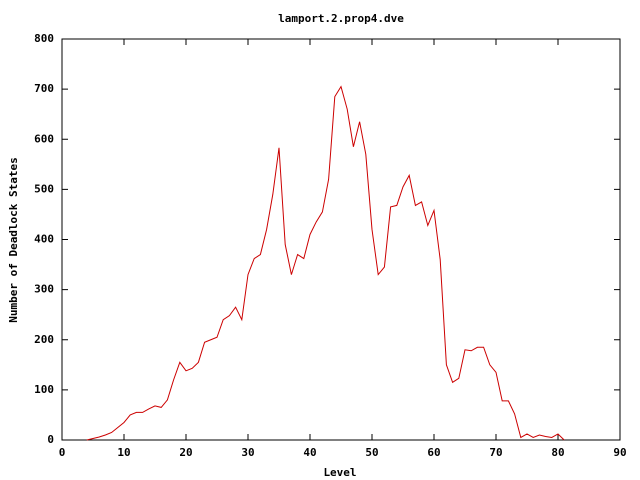 The image size is (640, 480). What do you see at coordinates (433, 452) in the screenshot?
I see `x-tick-label: 60` at bounding box center [433, 452].